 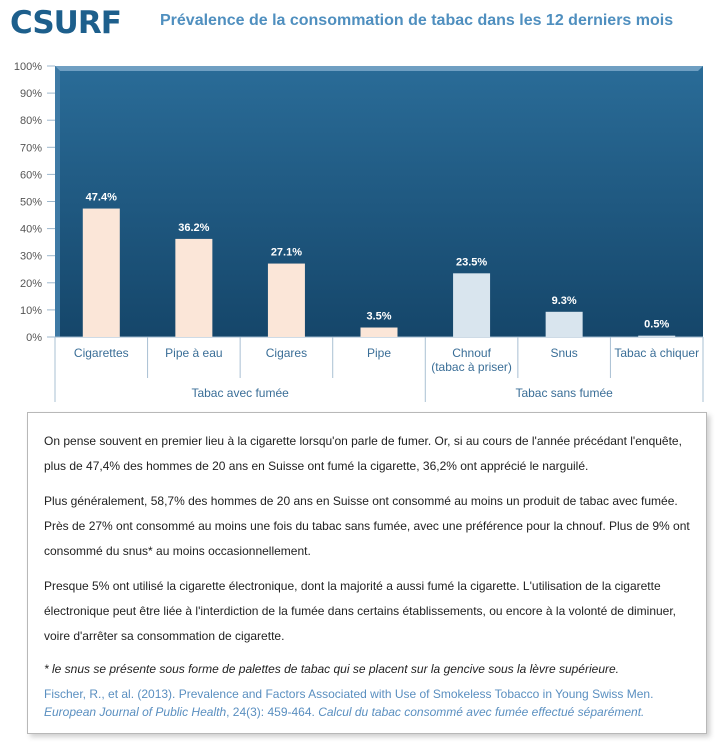 I want to click on data-label: 0.5%, so click(x=656, y=325).